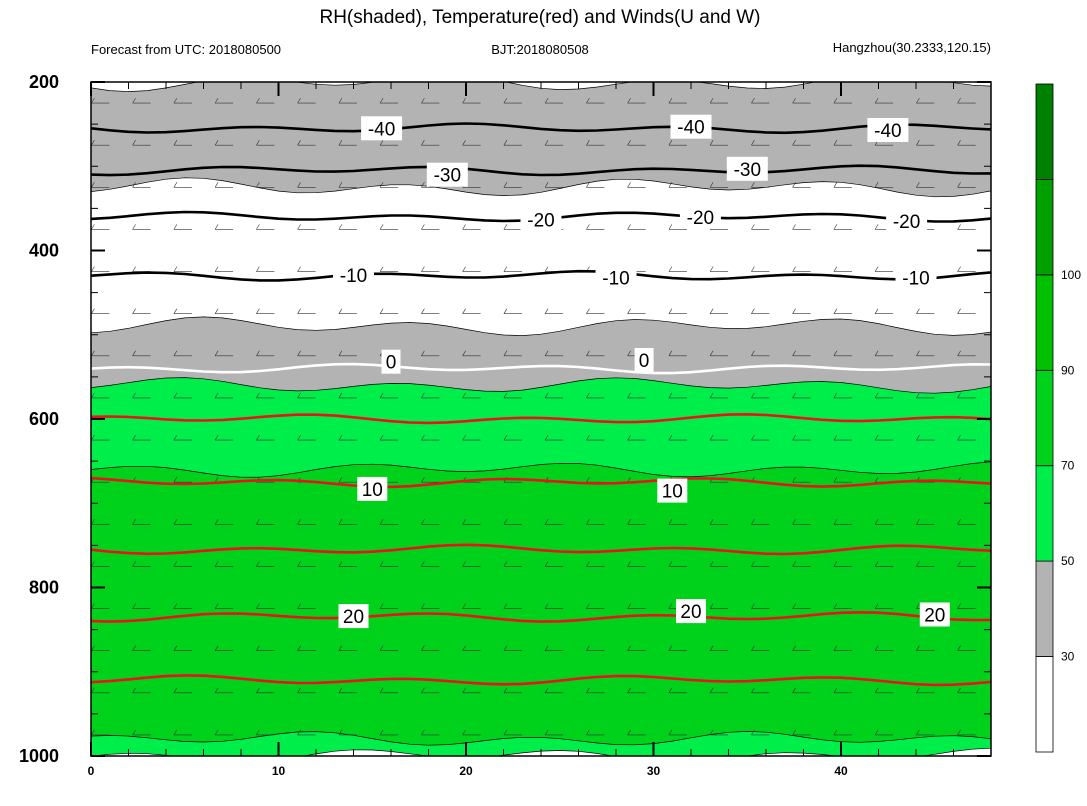 This screenshot has height=806, width=1087. Describe the element at coordinates (841, 771) in the screenshot. I see `x-tick-label: 40` at that location.